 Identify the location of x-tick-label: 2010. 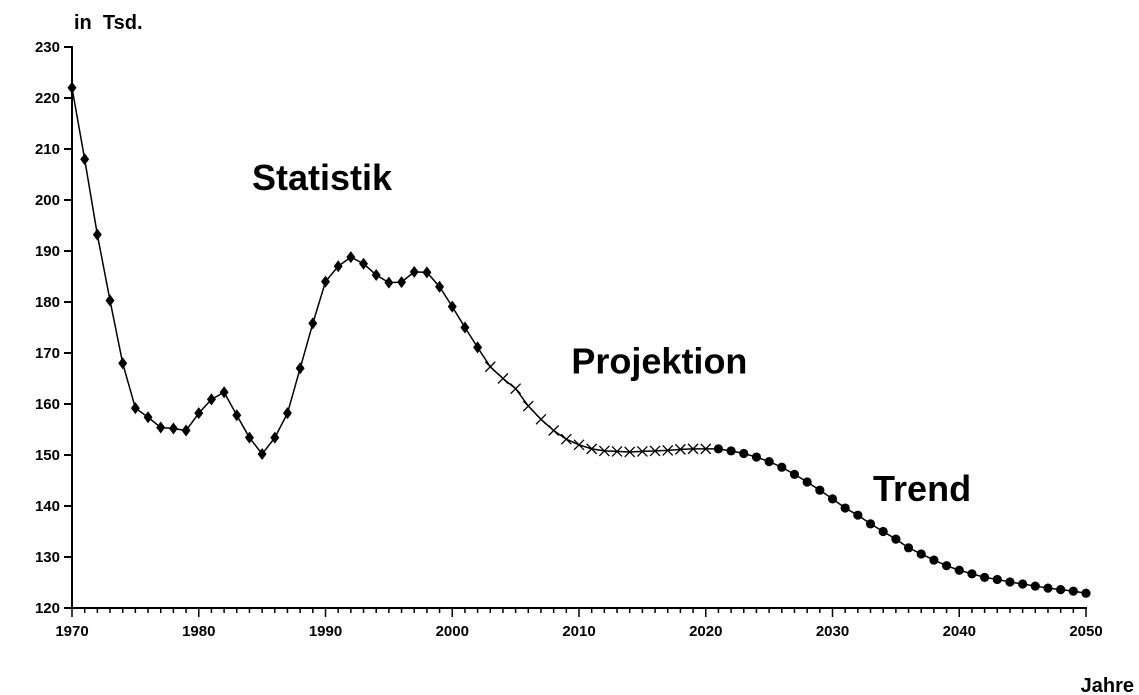
(578, 631).